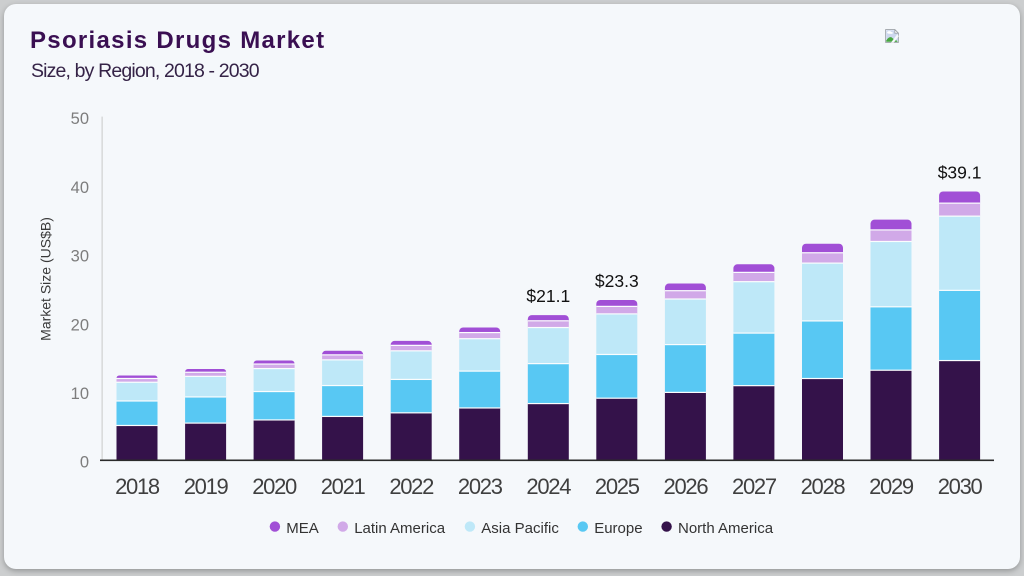  I want to click on svg-text: 20, so click(80, 325).